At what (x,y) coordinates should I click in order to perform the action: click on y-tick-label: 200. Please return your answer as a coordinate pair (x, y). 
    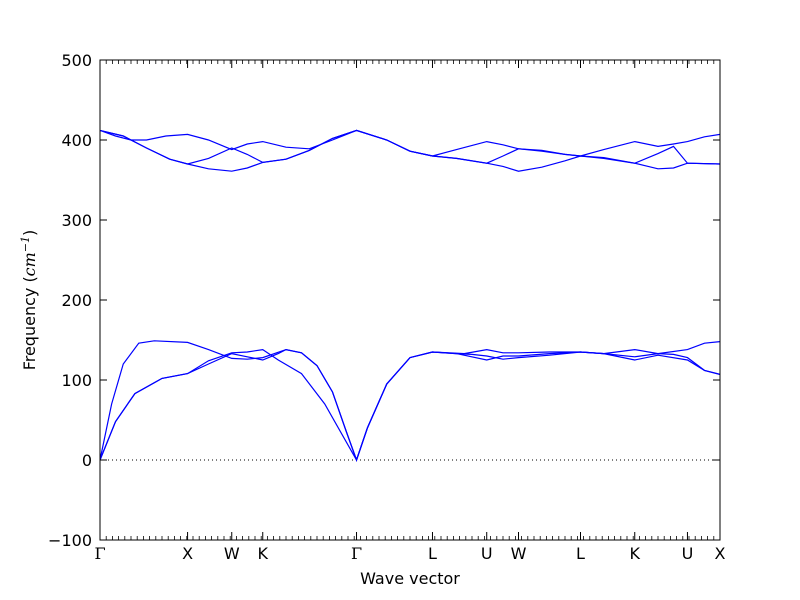
    Looking at the image, I should click on (76, 300).